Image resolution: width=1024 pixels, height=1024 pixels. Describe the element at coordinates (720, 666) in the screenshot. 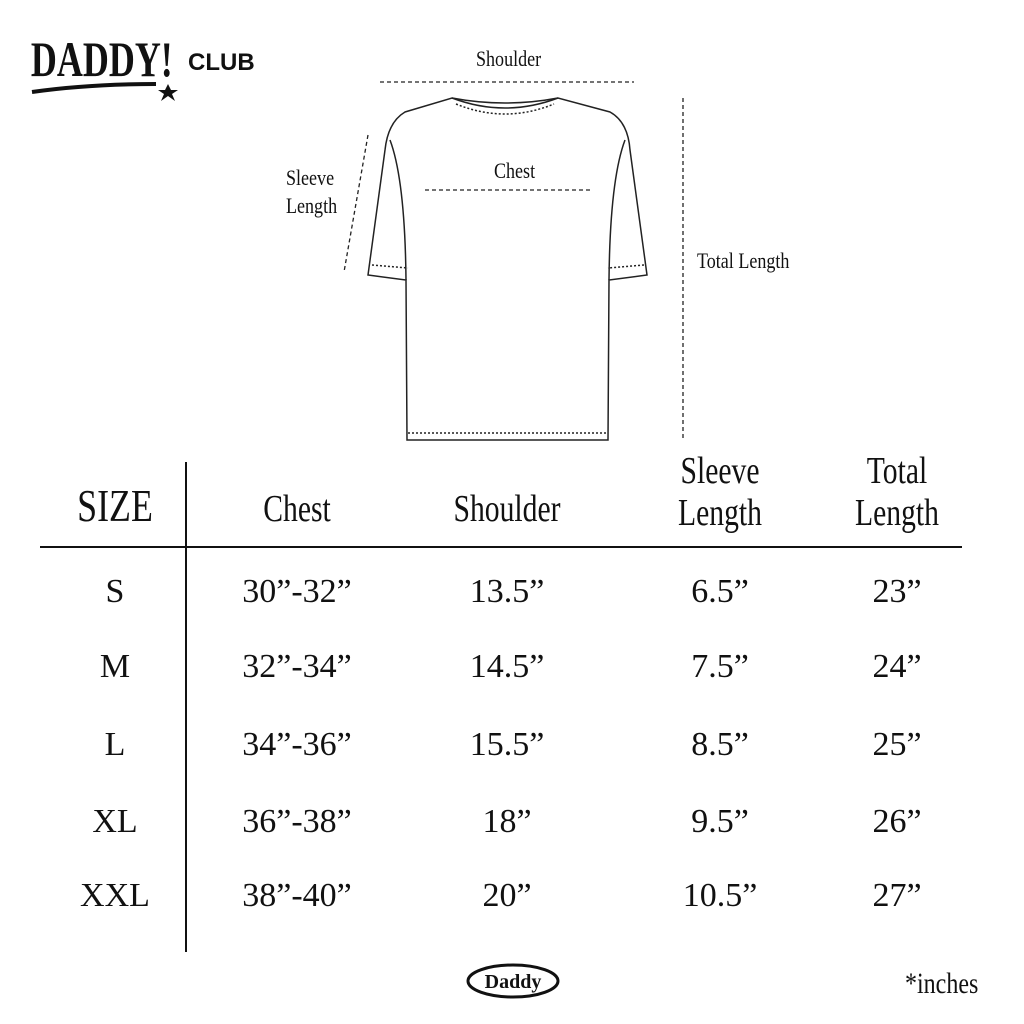

I see `table-cell: 7.5”` at that location.